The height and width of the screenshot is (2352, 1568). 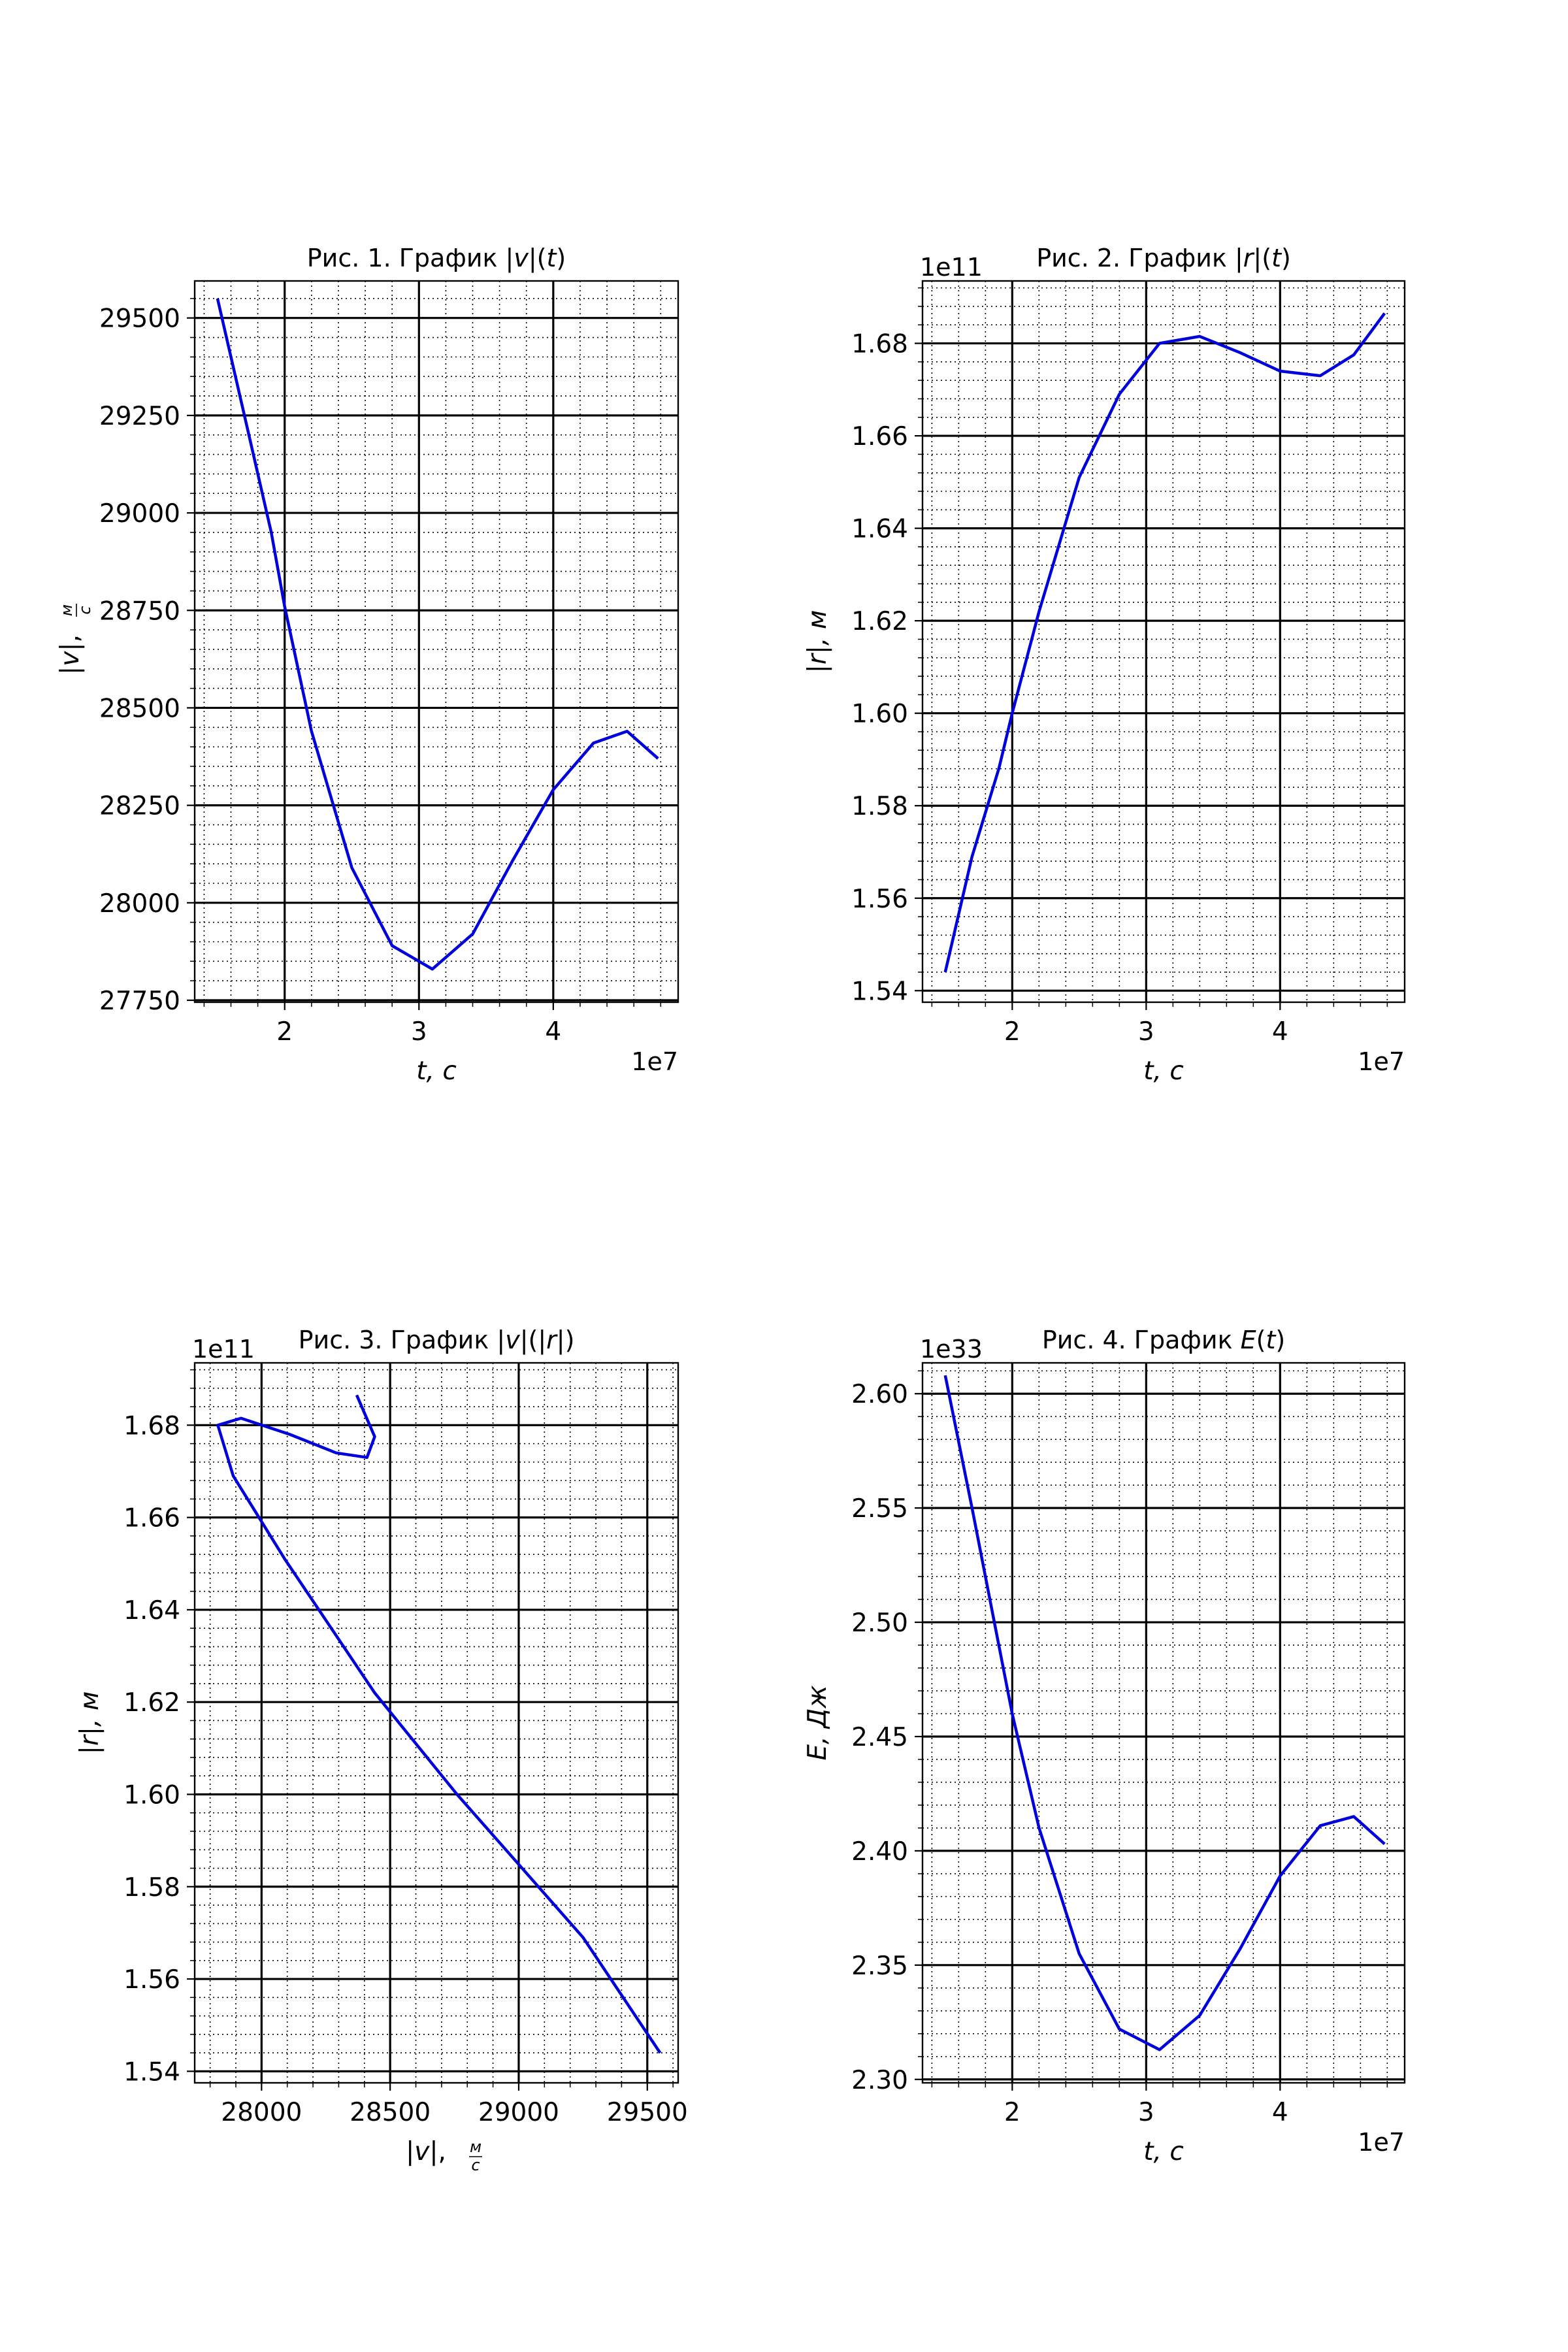 I want to click on y-tick-label: 28750, so click(x=139, y=611).